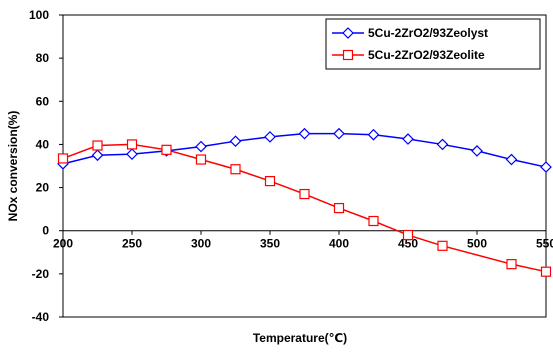 This screenshot has width=553, height=356. Describe the element at coordinates (410, 44) in the screenshot. I see `legend-entries: 5Cu-2ZrO2/93Zeolyst 5Cu-2ZrO2/93Zeolite` at that location.